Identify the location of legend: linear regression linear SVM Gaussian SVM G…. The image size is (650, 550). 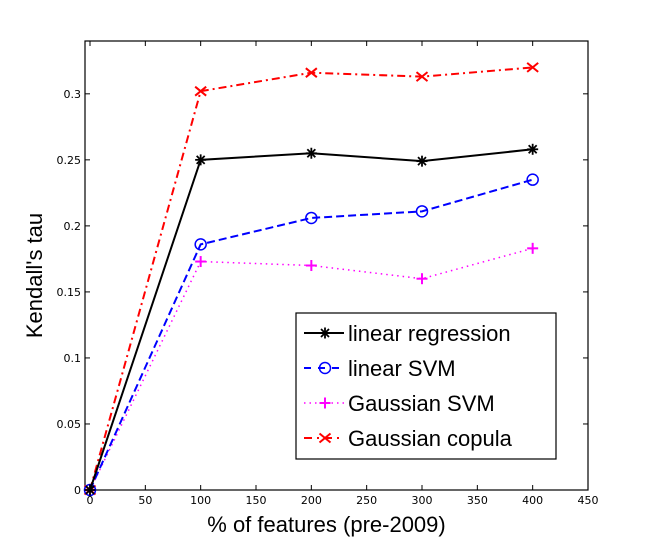
(426, 386).